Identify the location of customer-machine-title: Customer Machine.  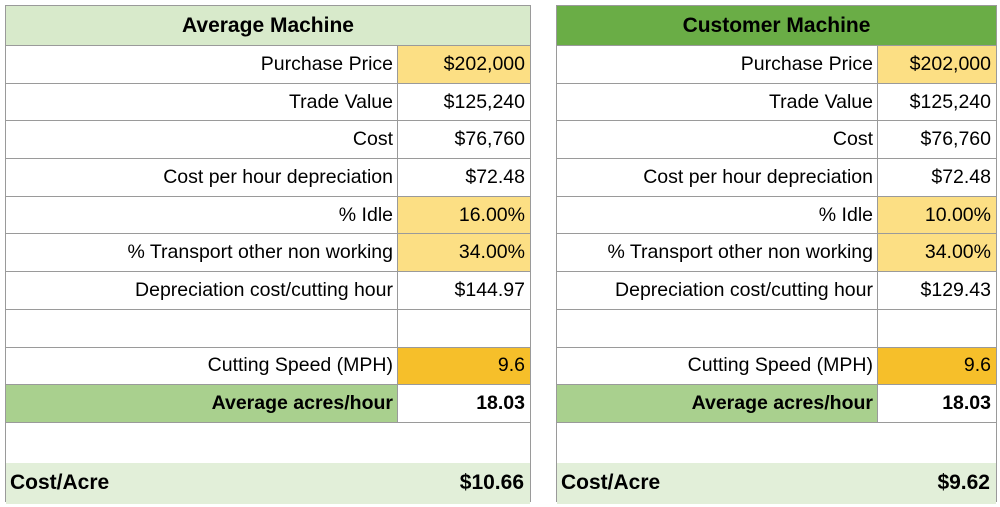
(776, 26).